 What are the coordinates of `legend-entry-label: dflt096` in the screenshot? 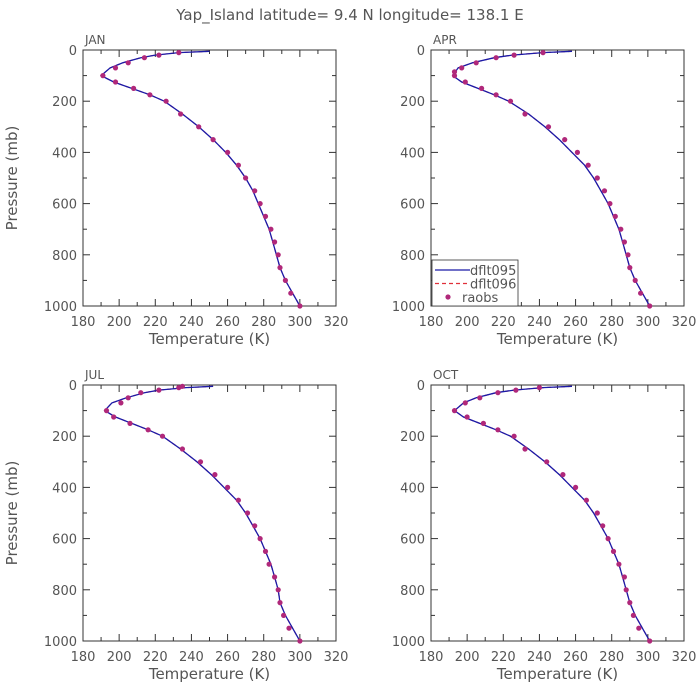 It's located at (493, 285).